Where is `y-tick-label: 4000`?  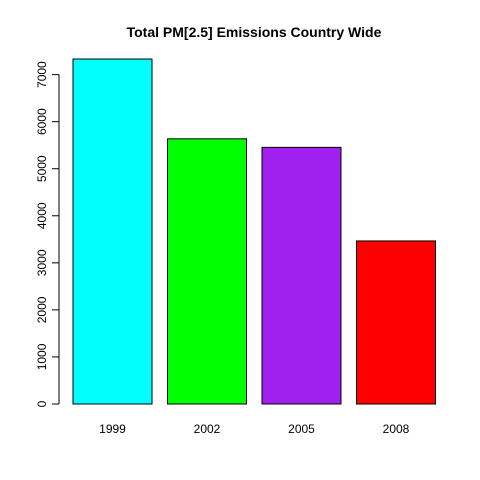 y-tick-label: 4000 is located at coordinates (42, 215).